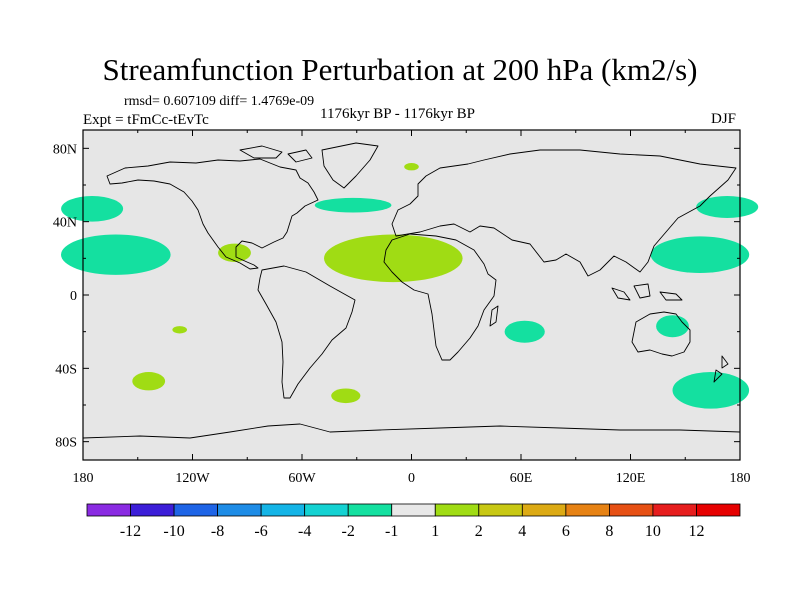 Image resolution: width=800 pixels, height=600 pixels. Describe the element at coordinates (393, 258) in the screenshot. I see `anomaly-tropical-atlantic` at that location.